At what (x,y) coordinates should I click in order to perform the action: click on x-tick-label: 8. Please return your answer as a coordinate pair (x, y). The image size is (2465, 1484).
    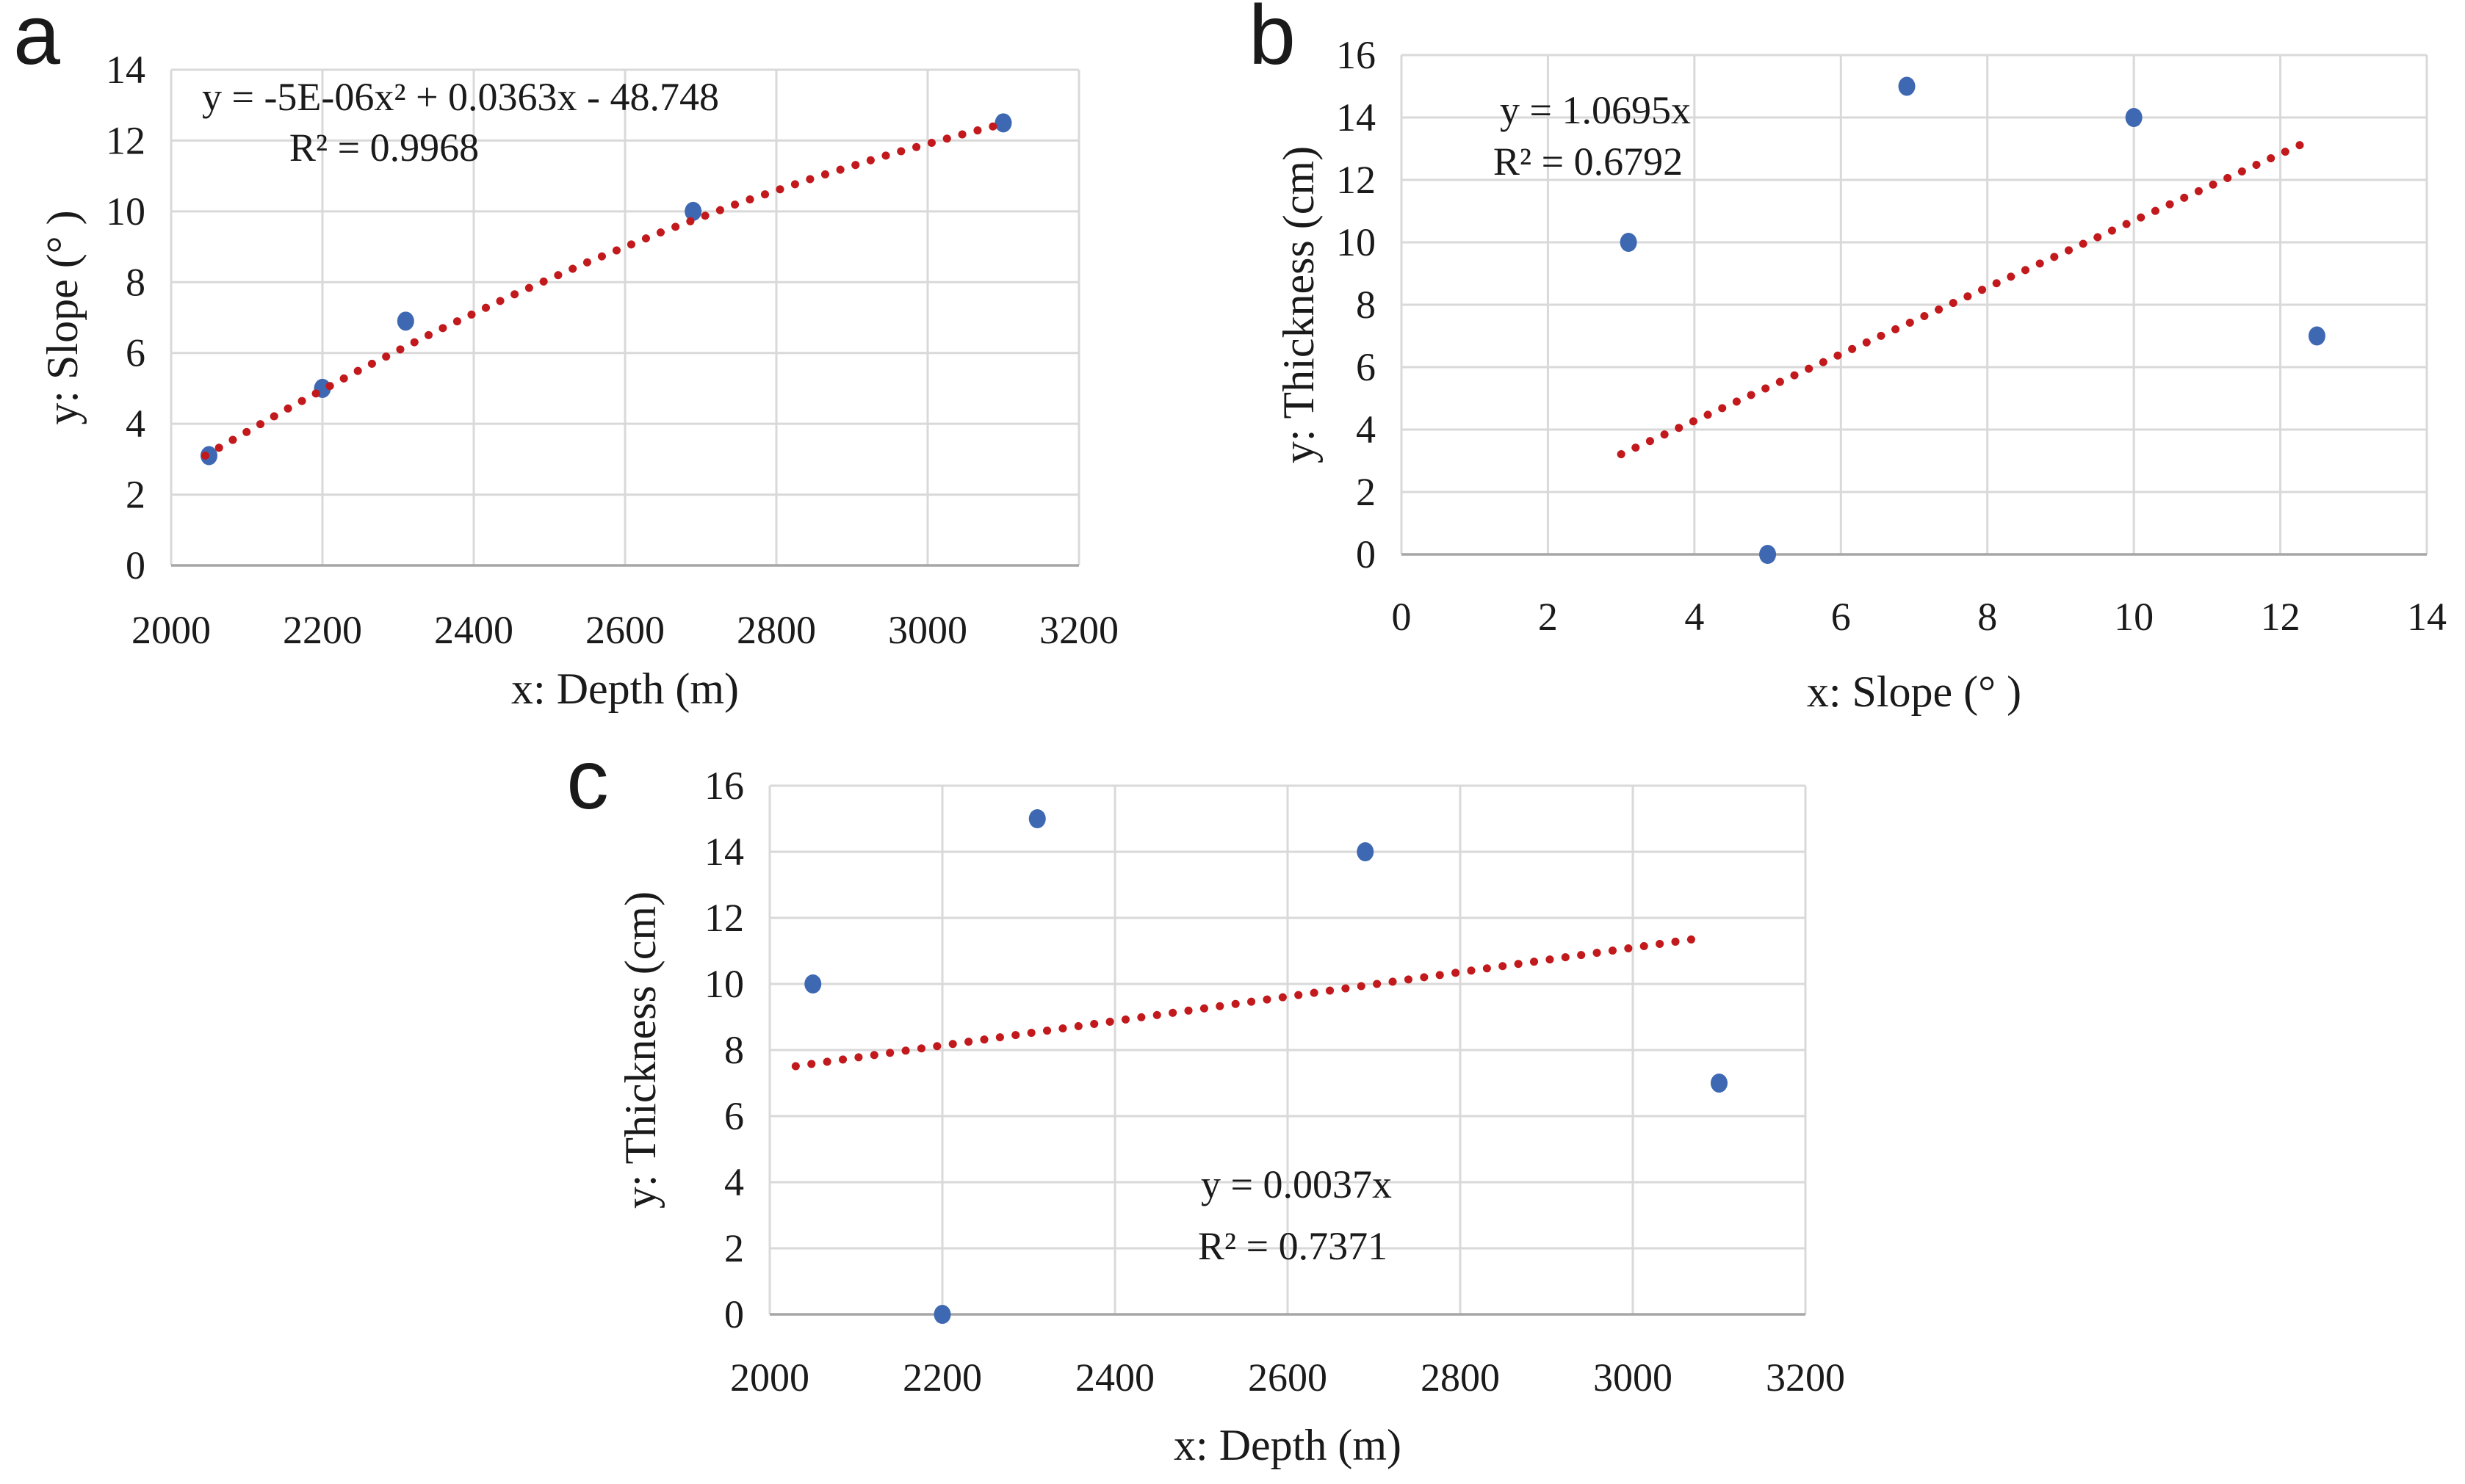
    Looking at the image, I should click on (1987, 617).